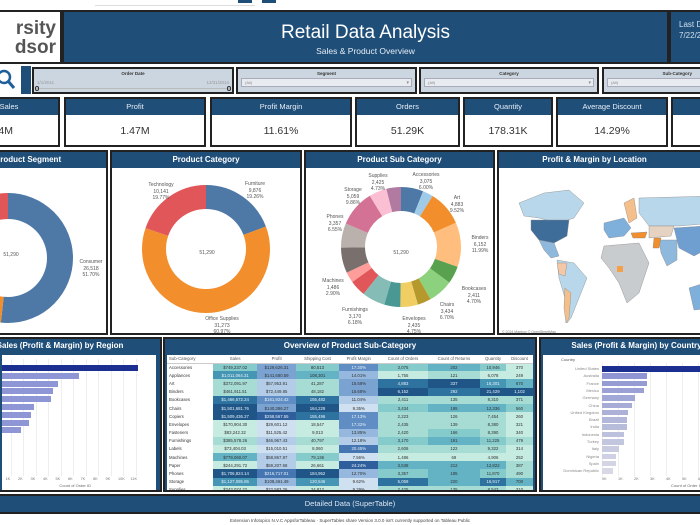 The width and height of the screenshot is (700, 525). What do you see at coordinates (454, 359) in the screenshot?
I see `column-header: Count of Returns` at bounding box center [454, 359].